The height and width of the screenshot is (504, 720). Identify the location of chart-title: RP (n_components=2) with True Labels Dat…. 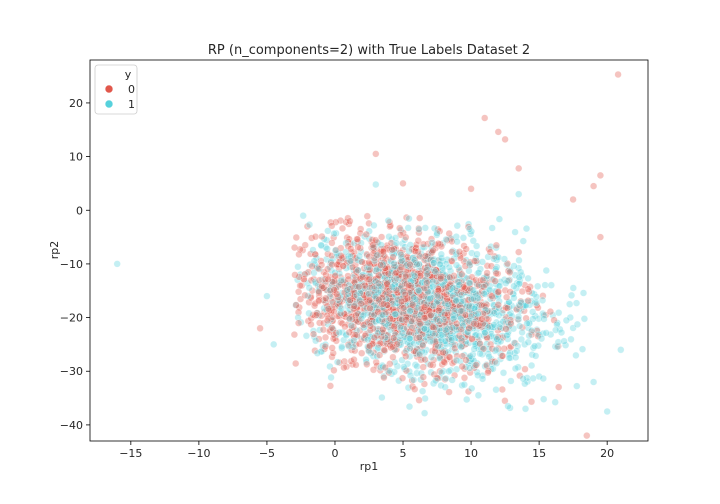
(369, 50).